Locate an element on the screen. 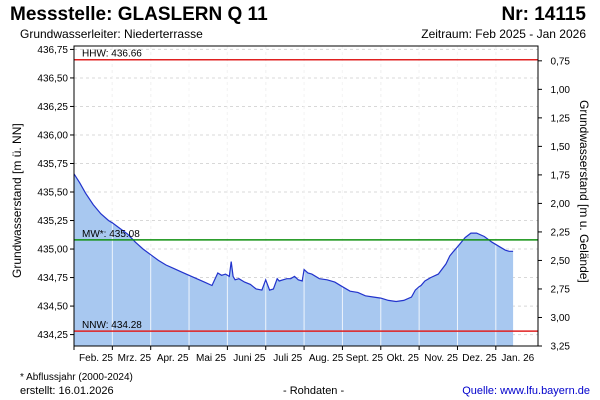 Image resolution: width=600 pixels, height=400 pixels. created-date: erstellt: 16.01.2026 is located at coordinates (67, 391).